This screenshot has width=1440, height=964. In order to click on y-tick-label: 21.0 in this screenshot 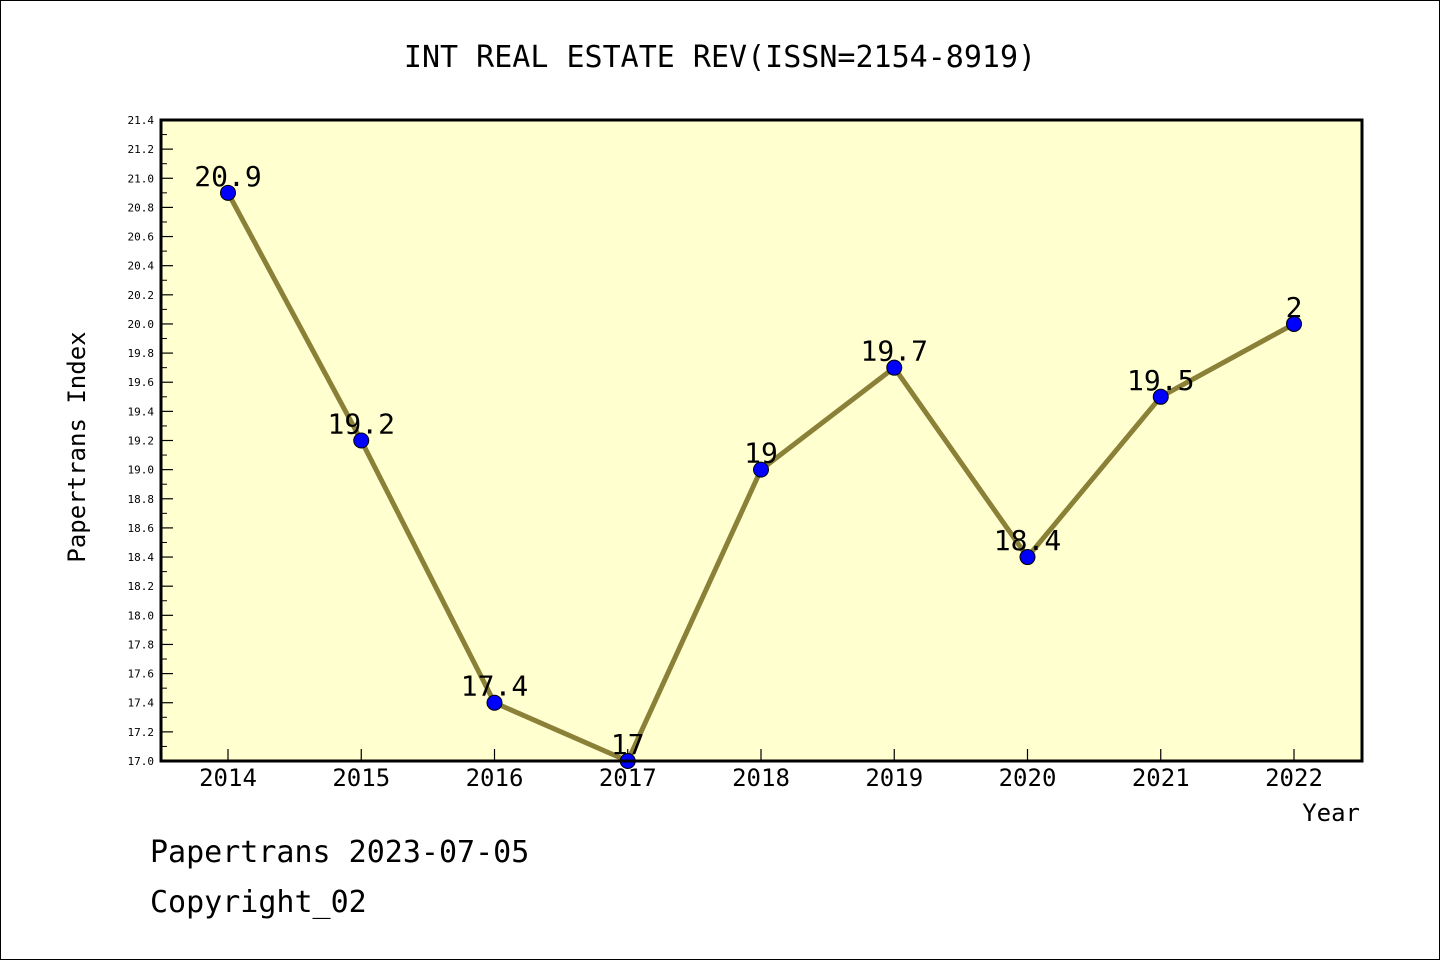, I will do `click(141, 178)`.